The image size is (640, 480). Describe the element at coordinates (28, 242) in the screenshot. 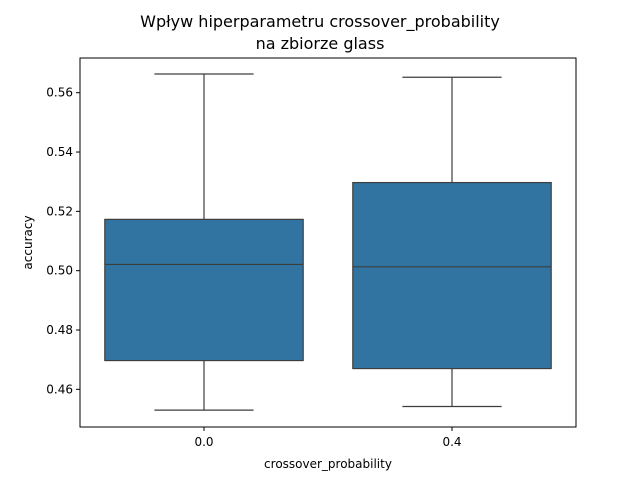

I see `y-axis-label: accuracy` at that location.